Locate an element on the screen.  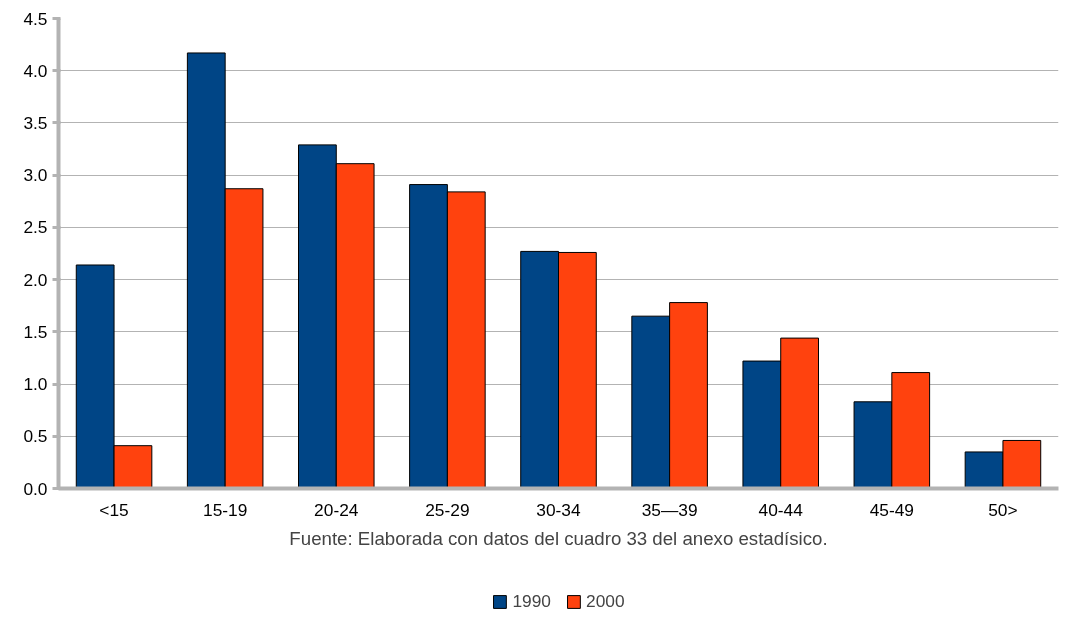
y-tick-label: 0.0 is located at coordinates (35, 488).